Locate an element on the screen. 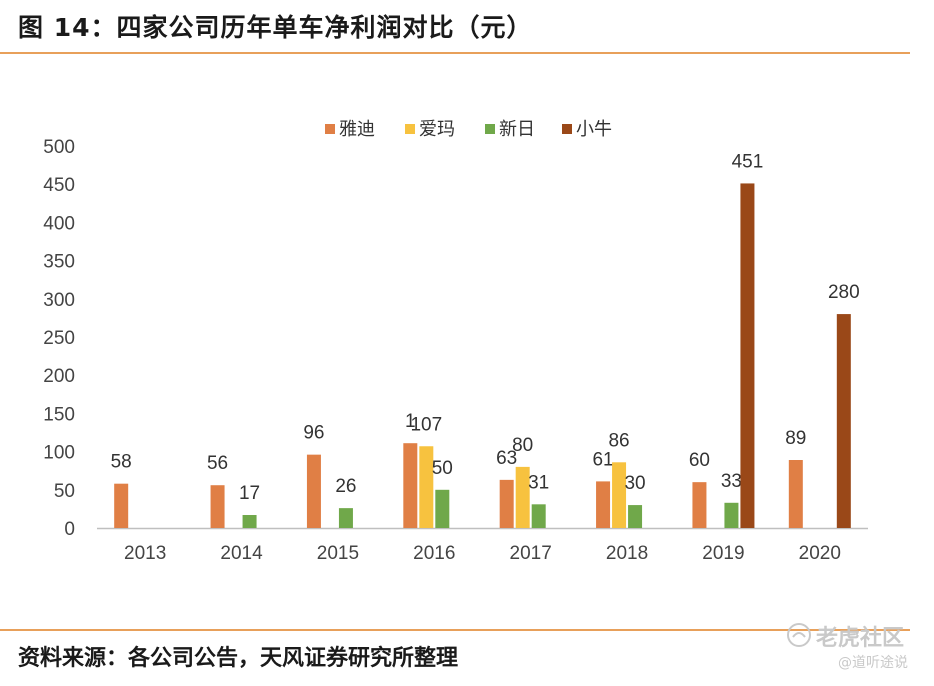  data-label: 96 is located at coordinates (313, 433).